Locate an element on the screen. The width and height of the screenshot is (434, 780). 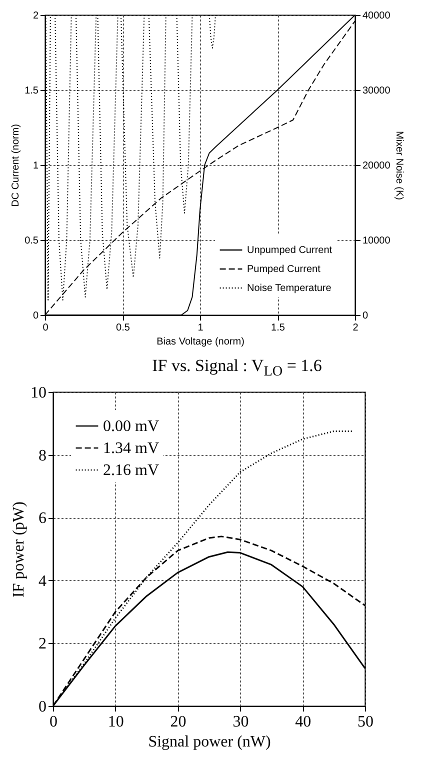
x-tick-label: 10 is located at coordinates (116, 722).